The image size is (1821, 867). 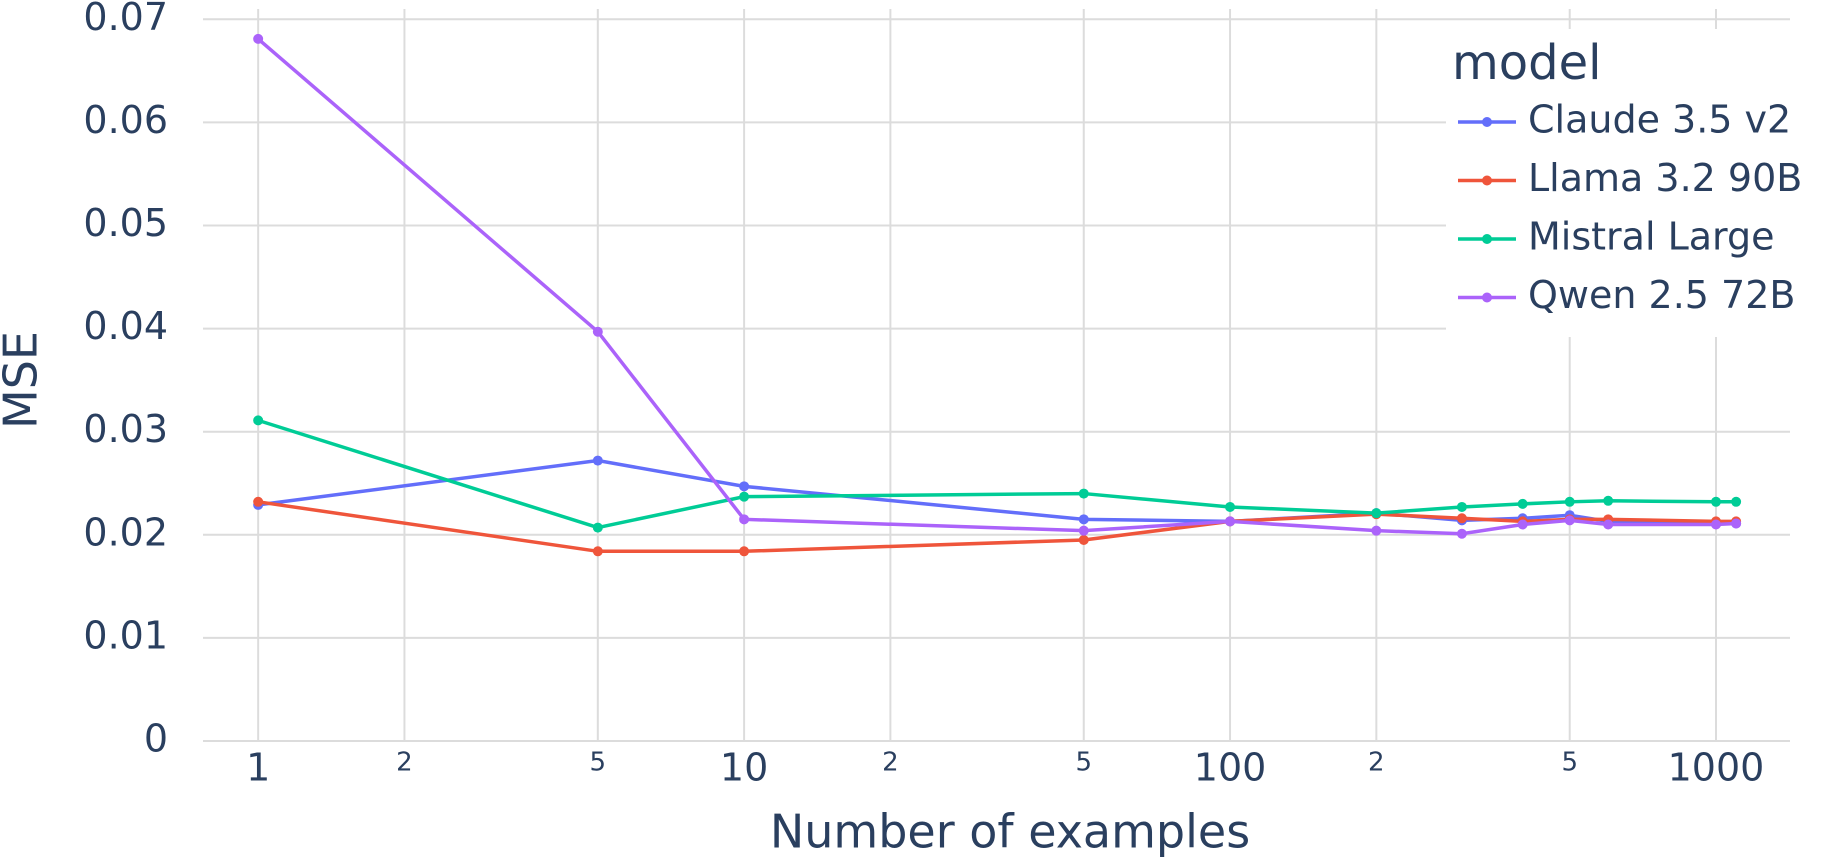 What do you see at coordinates (1661, 295) in the screenshot?
I see `legend-label: Qwen 2.5 72B` at bounding box center [1661, 295].